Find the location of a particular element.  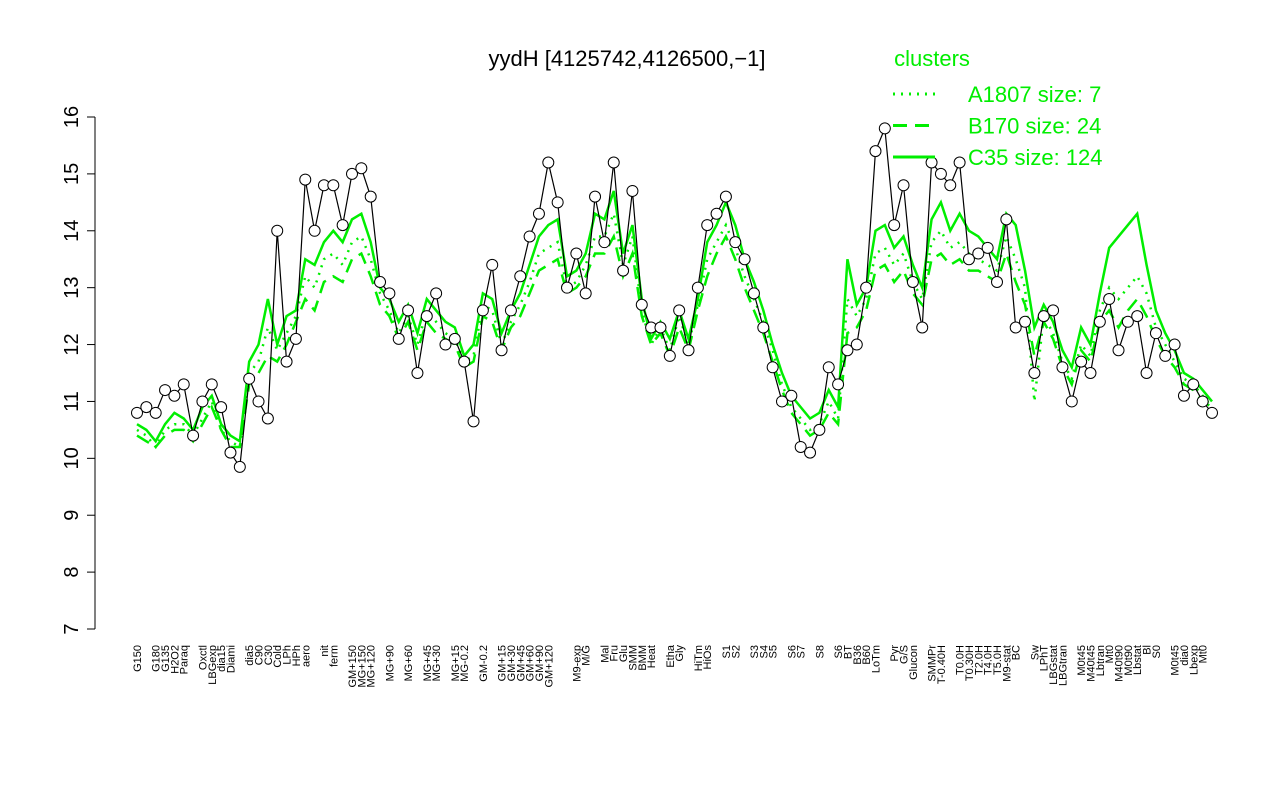

x-tick-label: nit is located at coordinates (325, 651).